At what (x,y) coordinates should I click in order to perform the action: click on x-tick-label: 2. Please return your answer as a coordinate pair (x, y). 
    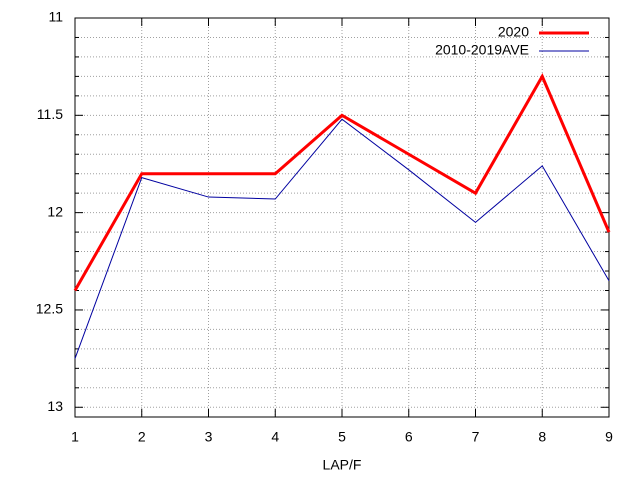
    Looking at the image, I should click on (142, 437).